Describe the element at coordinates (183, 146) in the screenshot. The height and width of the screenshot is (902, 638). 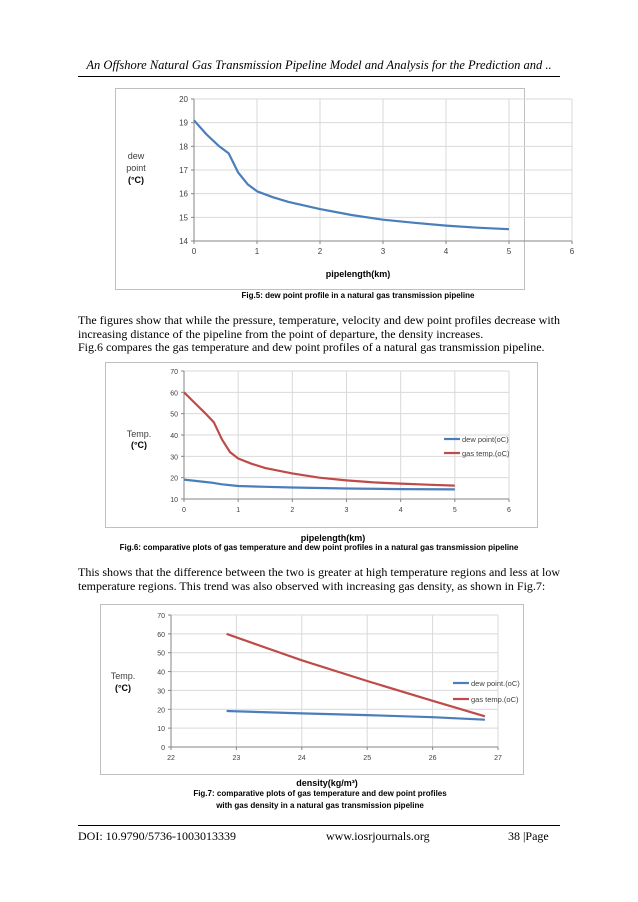
I see `y-tick-label: 18` at that location.